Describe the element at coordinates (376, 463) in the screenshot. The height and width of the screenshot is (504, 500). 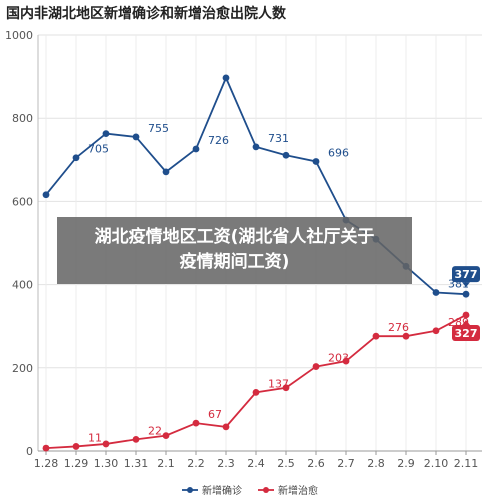
I see `x-tick-label: 2.8` at that location.